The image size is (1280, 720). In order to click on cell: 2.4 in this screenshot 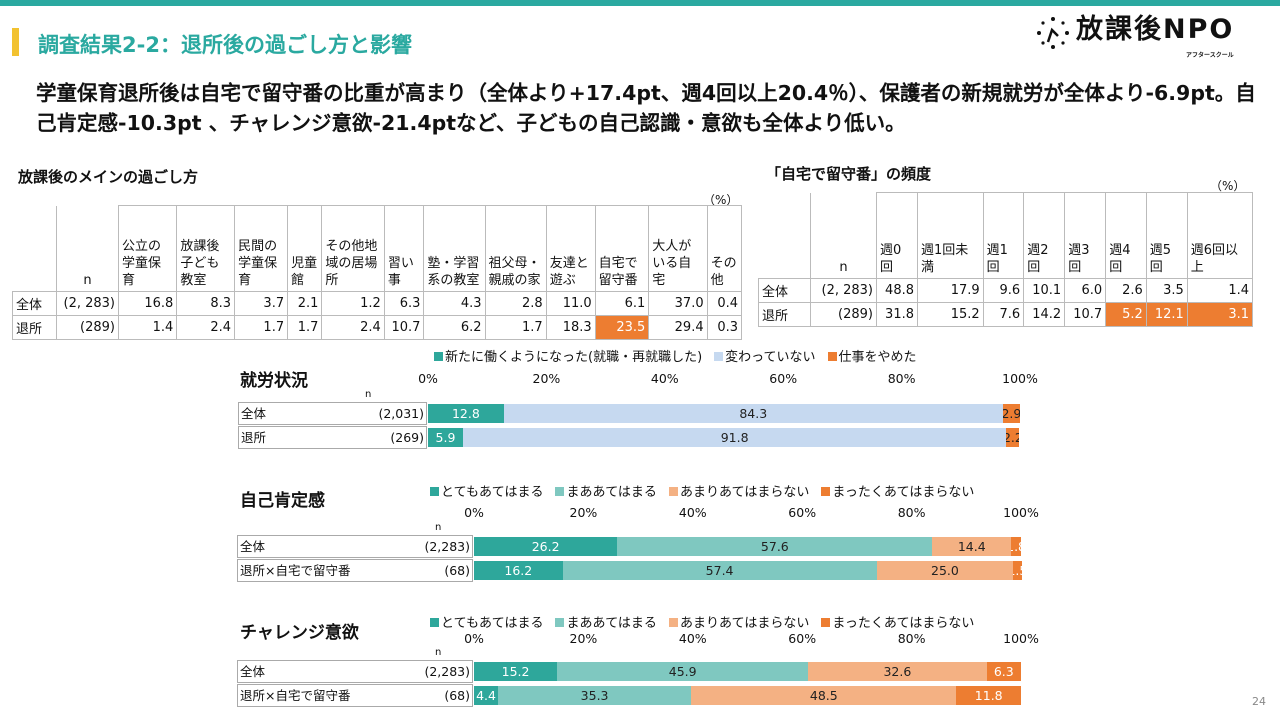, I will do `click(353, 327)`.